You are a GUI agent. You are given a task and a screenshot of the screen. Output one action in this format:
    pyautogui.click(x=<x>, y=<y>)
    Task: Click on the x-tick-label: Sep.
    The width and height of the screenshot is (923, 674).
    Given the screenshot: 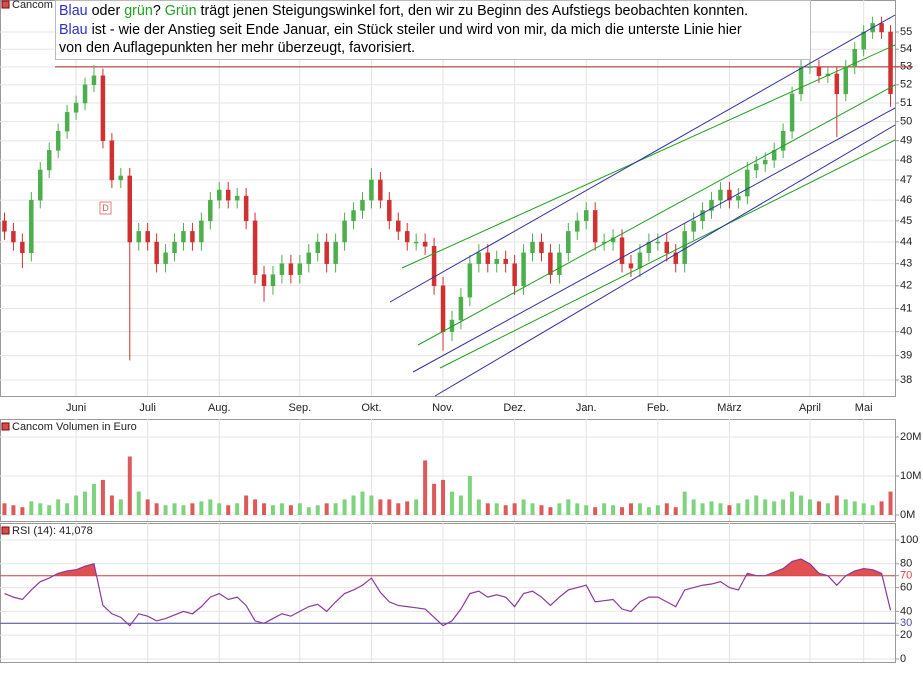 What is the action you would take?
    pyautogui.click(x=300, y=408)
    